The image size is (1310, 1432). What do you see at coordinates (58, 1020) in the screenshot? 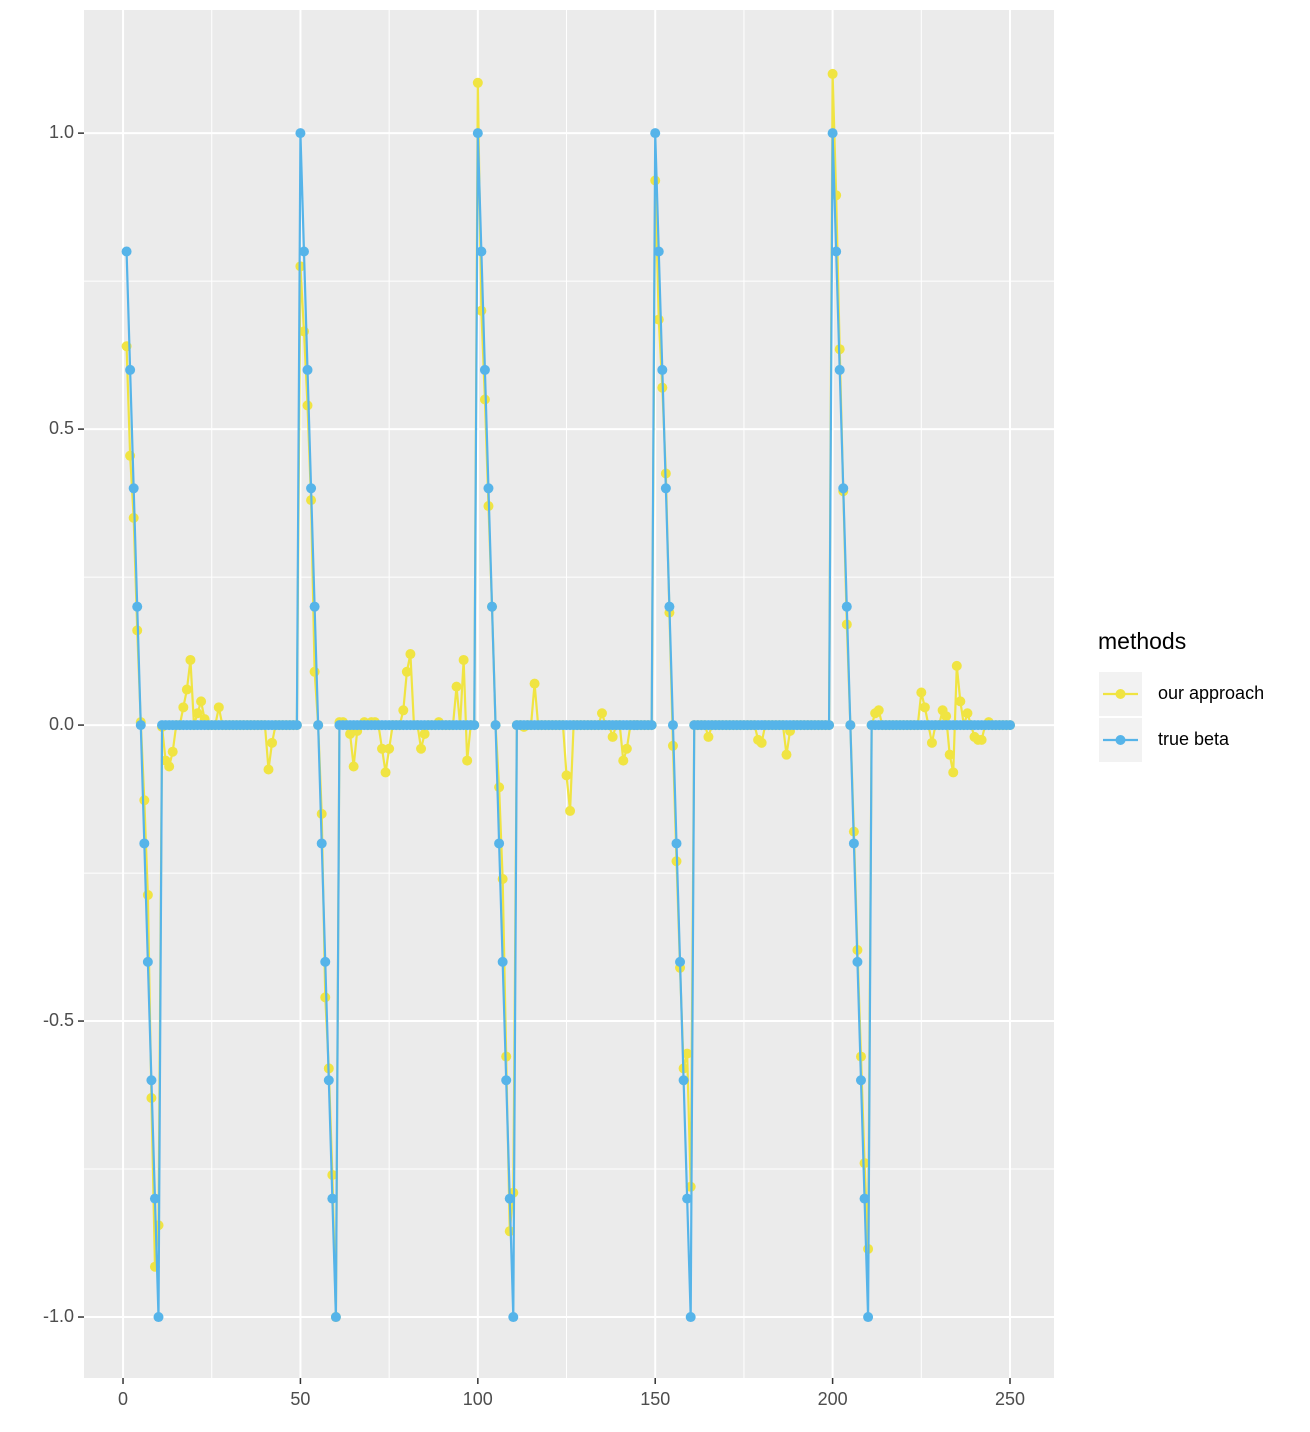
I see `y-tick-label: -0.5` at bounding box center [58, 1020].